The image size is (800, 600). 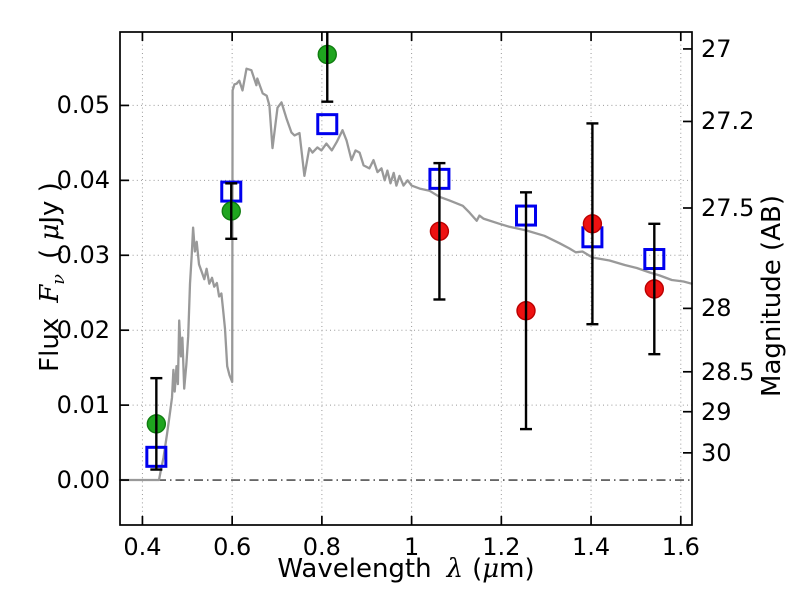 I want to click on x-tick-label: 1, so click(x=411, y=547).